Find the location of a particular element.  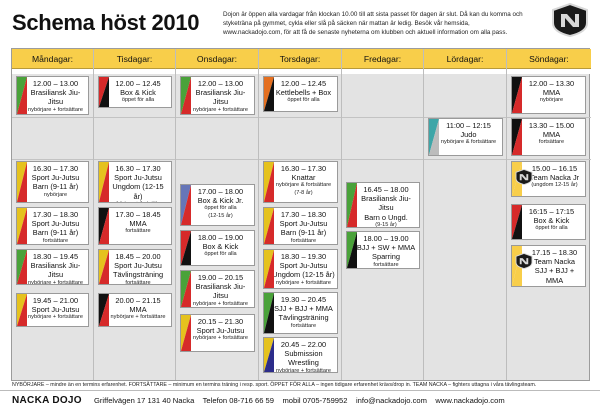

session-card: 12.00 – 13.30 MMA nybörjare is located at coordinates (548, 95).